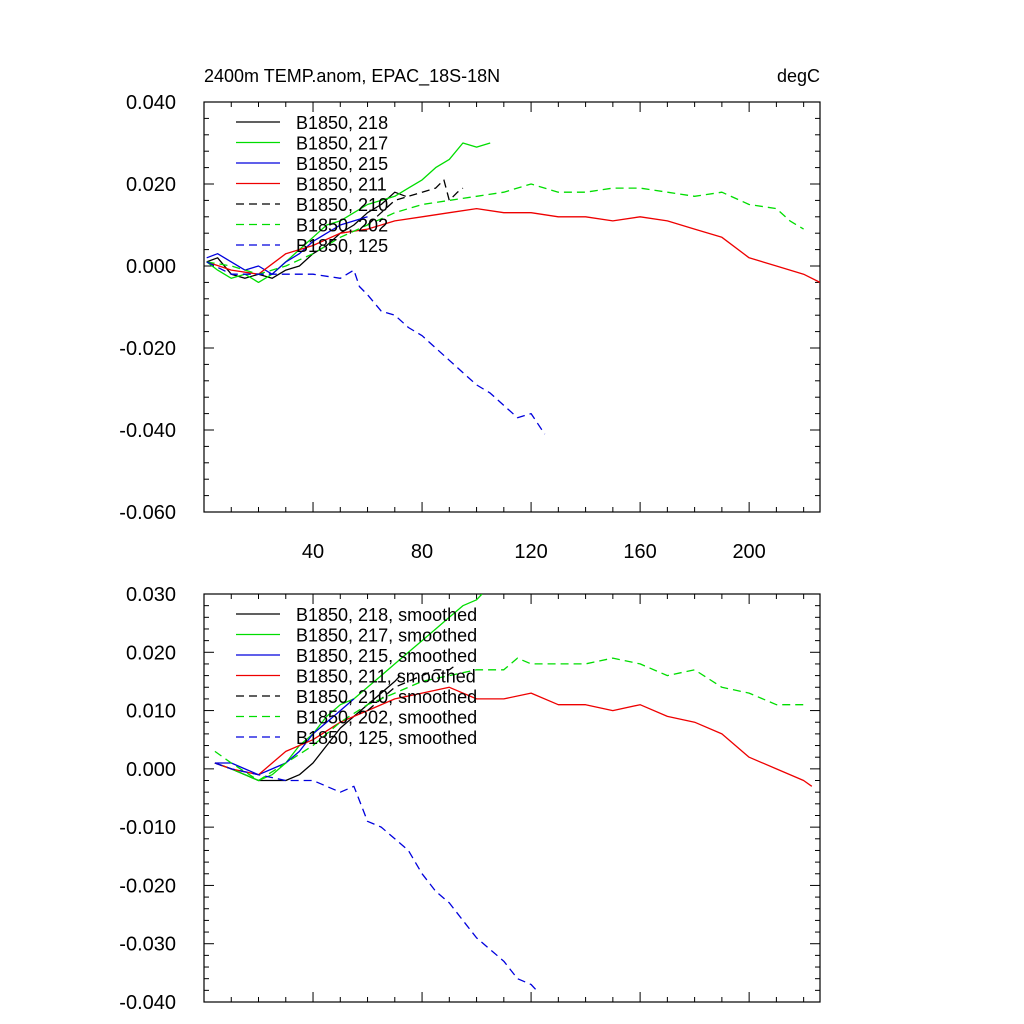 The width and height of the screenshot is (1024, 1024). What do you see at coordinates (151, 653) in the screenshot?
I see `bottom-ytick-label: 0.020` at bounding box center [151, 653].